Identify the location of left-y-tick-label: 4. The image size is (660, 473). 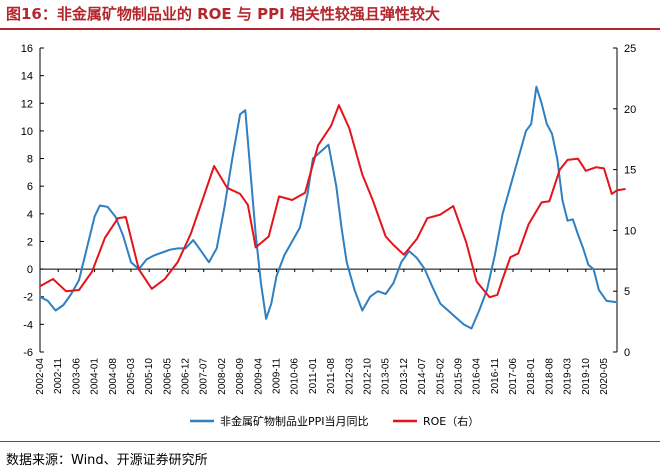
(30, 215).